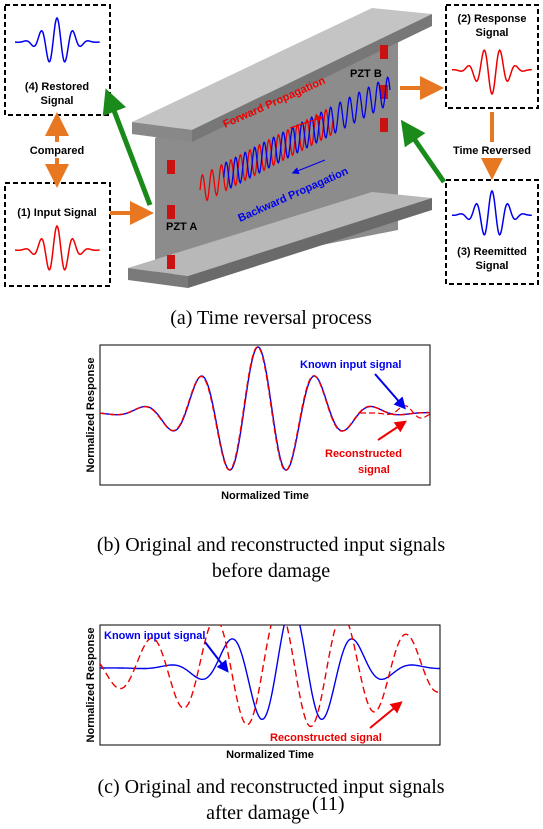  Describe the element at coordinates (306, 122) in the screenshot. I see `forward-arrow` at that location.